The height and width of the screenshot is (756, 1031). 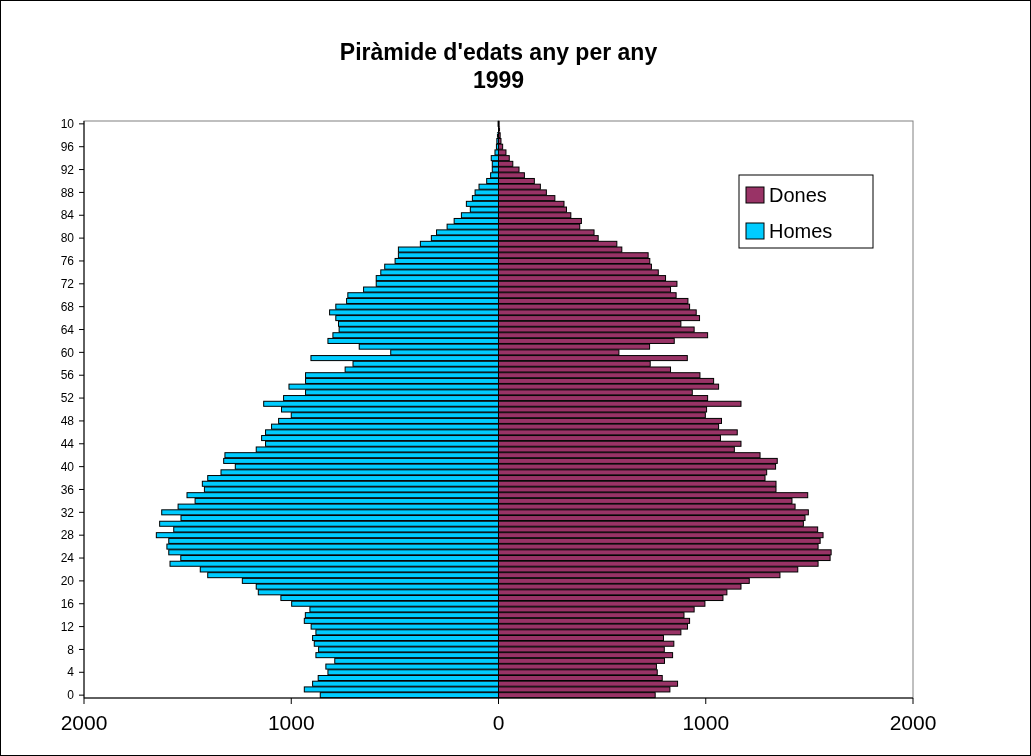 What do you see at coordinates (67, 306) in the screenshot?
I see `y-tick-label: 68` at bounding box center [67, 306].